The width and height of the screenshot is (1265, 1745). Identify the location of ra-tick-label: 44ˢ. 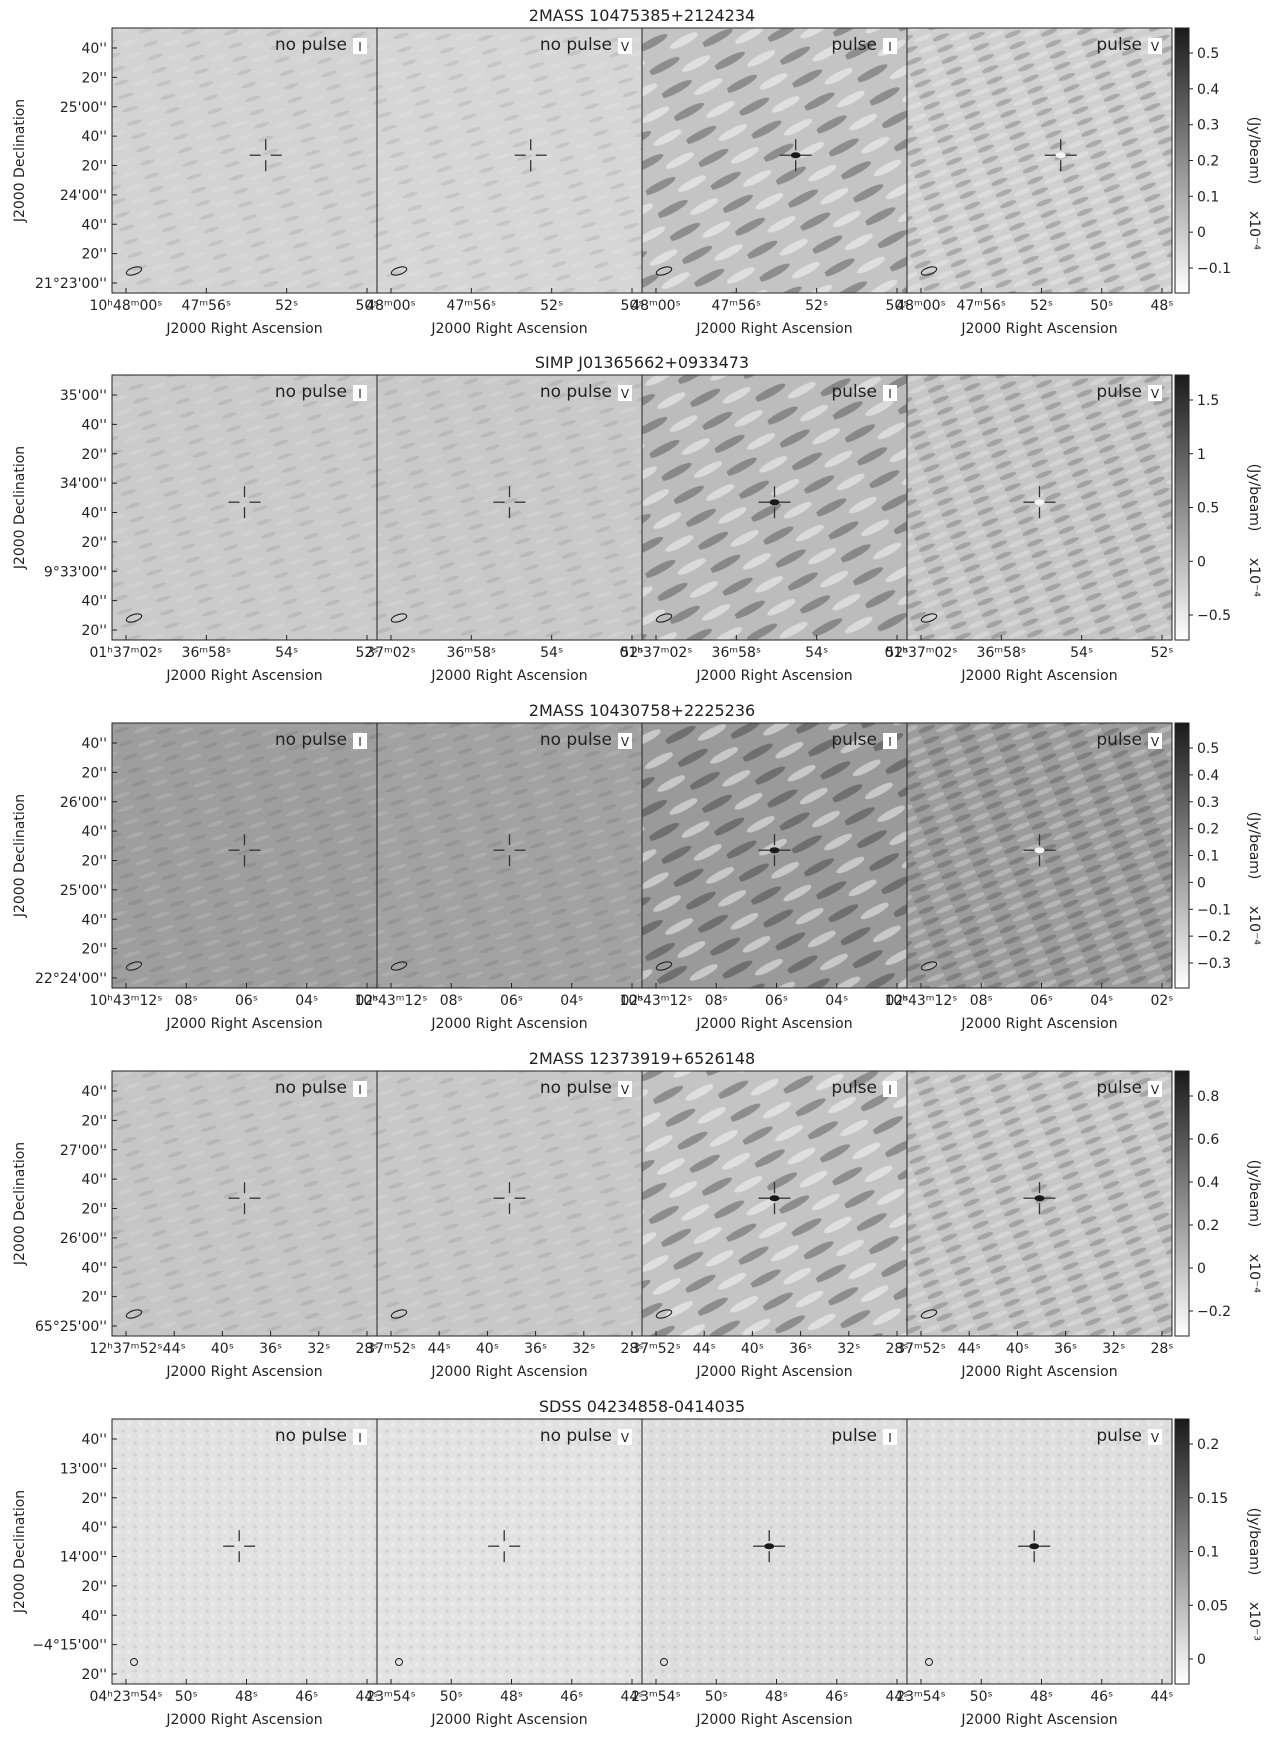
(631, 1697).